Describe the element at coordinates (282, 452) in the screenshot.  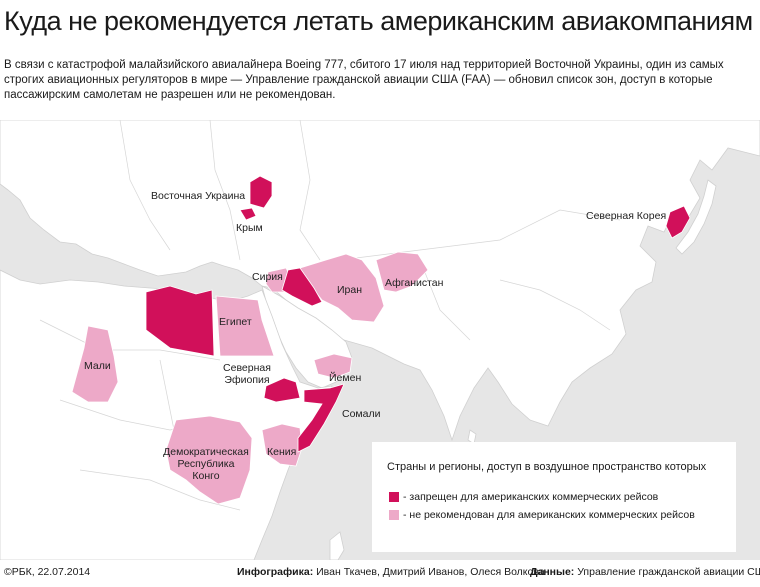
I see `label-kenya: Кения` at that location.